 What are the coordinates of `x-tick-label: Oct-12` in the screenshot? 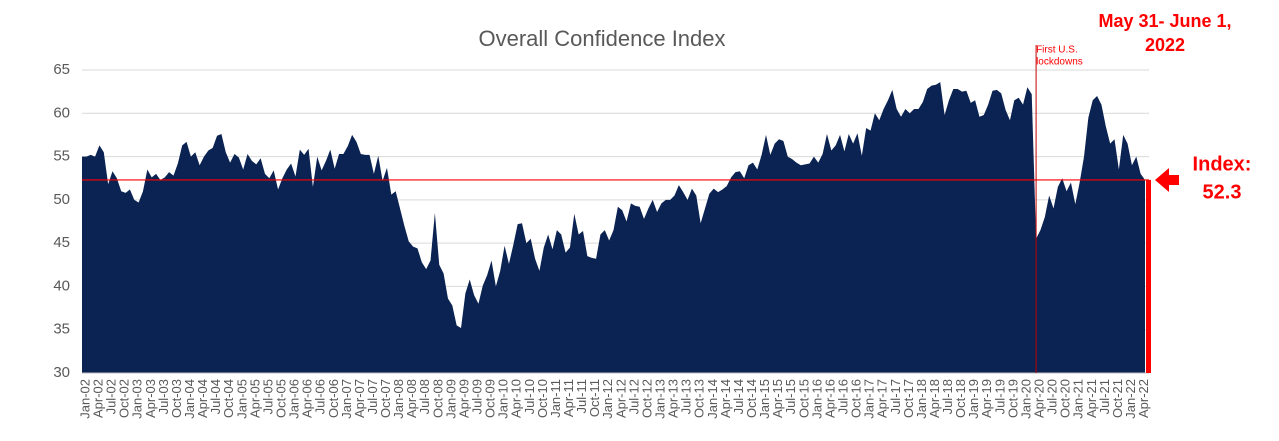 It's located at (646, 398).